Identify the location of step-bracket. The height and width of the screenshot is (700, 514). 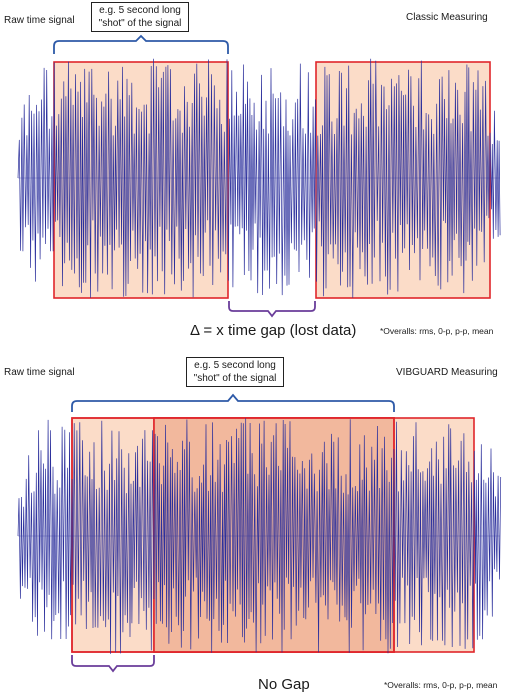
(113, 664).